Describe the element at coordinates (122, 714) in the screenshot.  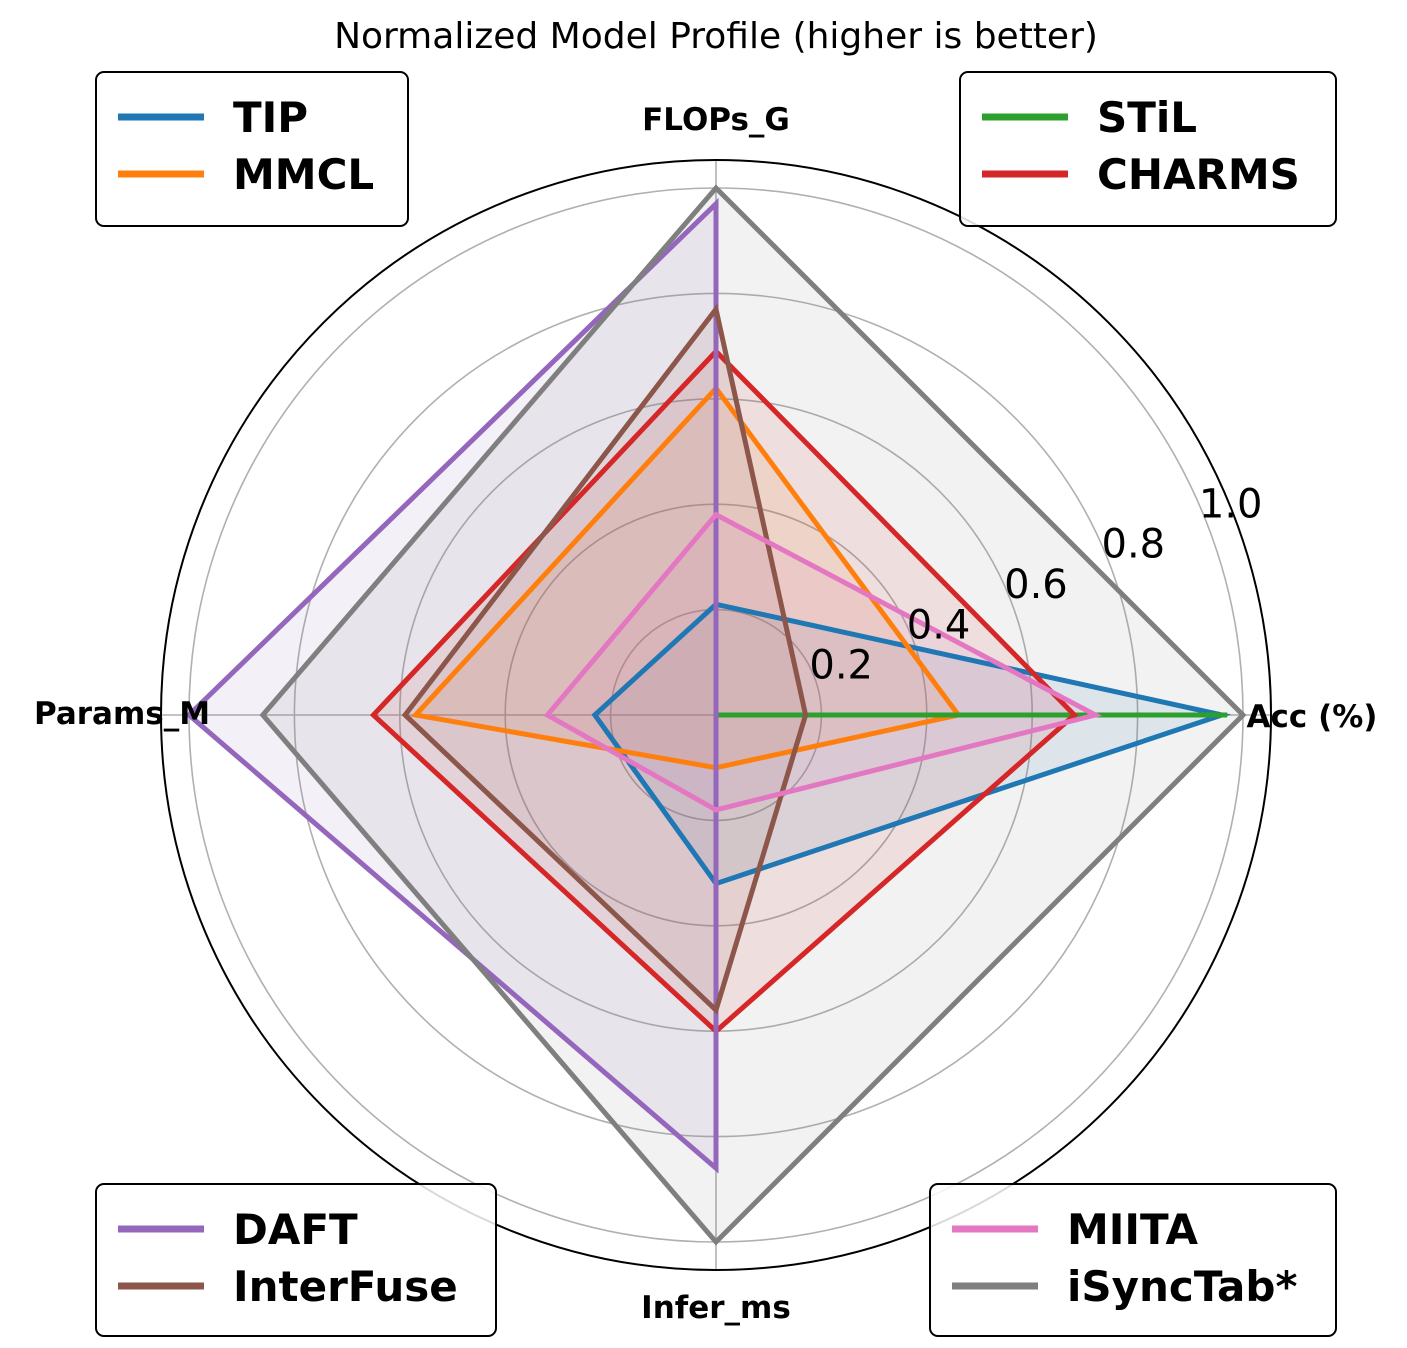
I see `axis-label-params-m: Params_M` at that location.